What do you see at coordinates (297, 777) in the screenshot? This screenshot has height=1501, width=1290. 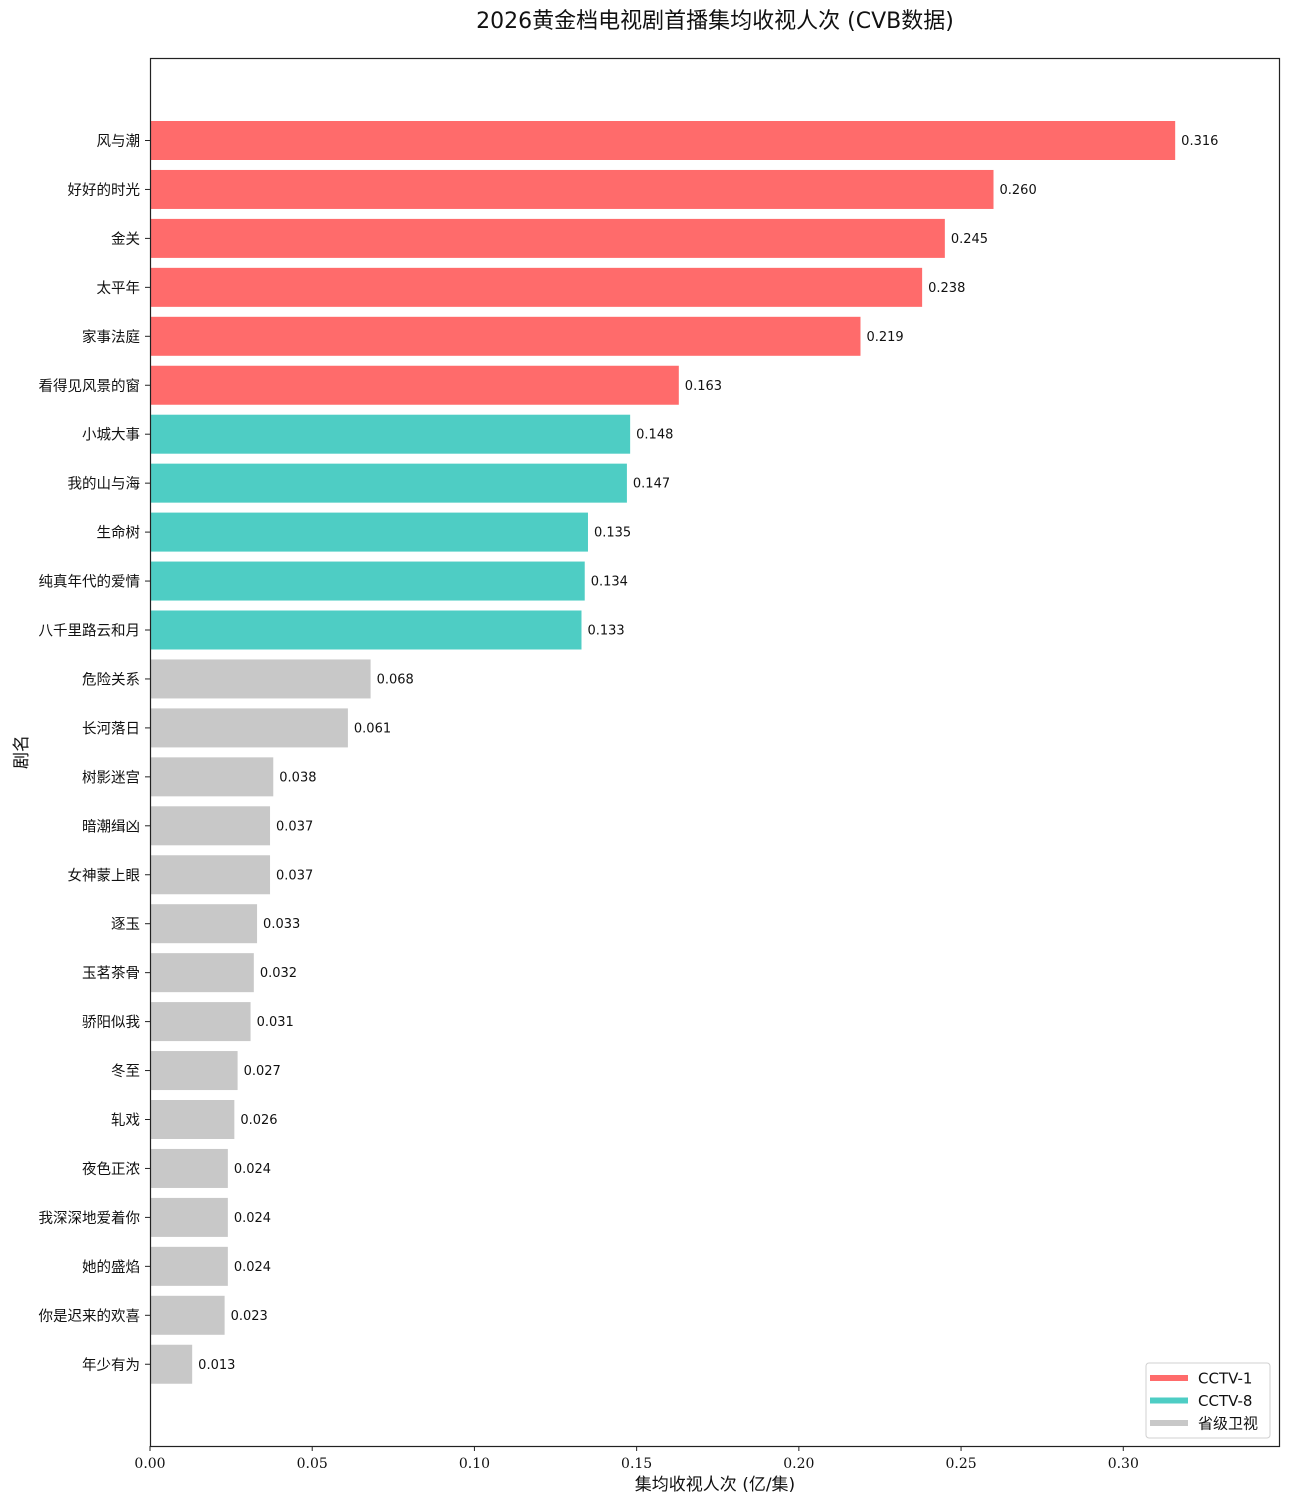 I see `value-label: 0.038` at bounding box center [297, 777].